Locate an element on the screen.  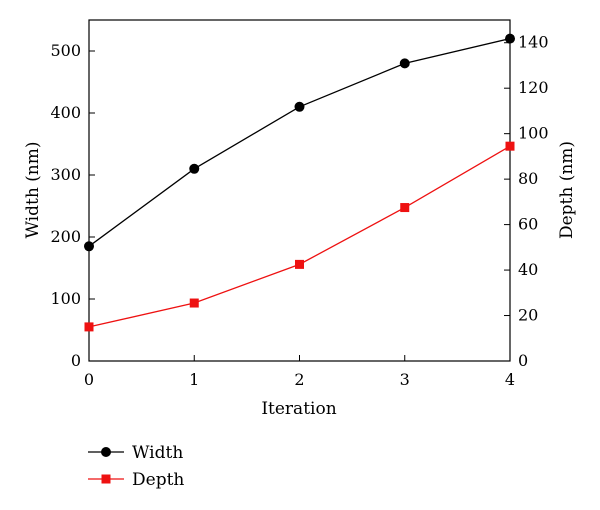
y-tick-label: 100 is located at coordinates (65, 298).